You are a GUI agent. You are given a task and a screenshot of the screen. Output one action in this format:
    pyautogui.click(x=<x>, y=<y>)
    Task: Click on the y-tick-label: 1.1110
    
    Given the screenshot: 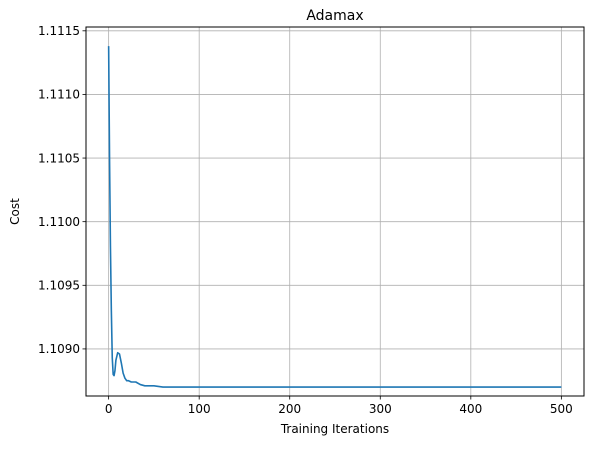 What is the action you would take?
    pyautogui.click(x=59, y=95)
    